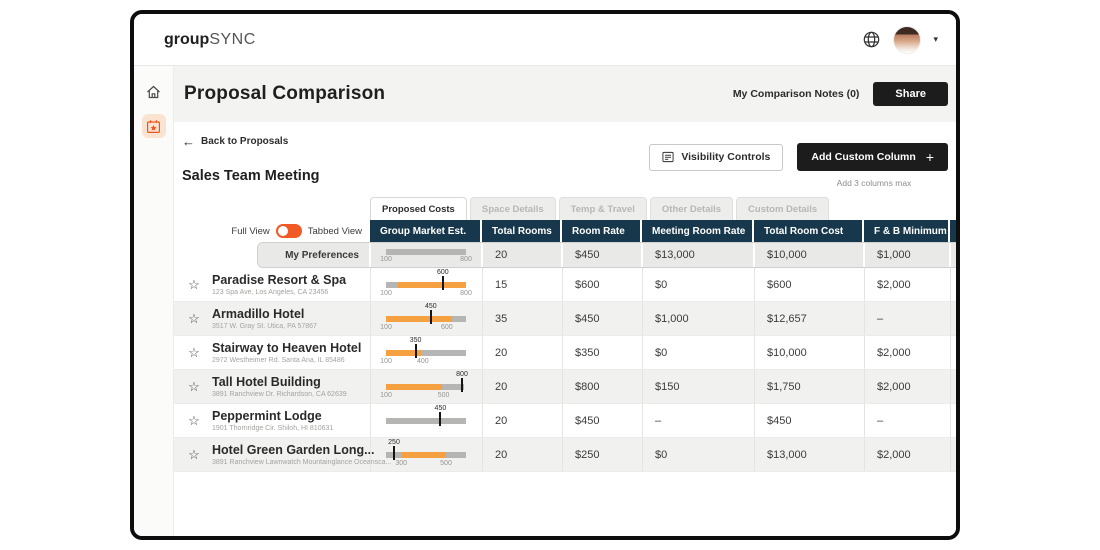 This screenshot has height=550, width=1100. Describe the element at coordinates (521, 284) in the screenshot. I see `table-cell: 15` at that location.